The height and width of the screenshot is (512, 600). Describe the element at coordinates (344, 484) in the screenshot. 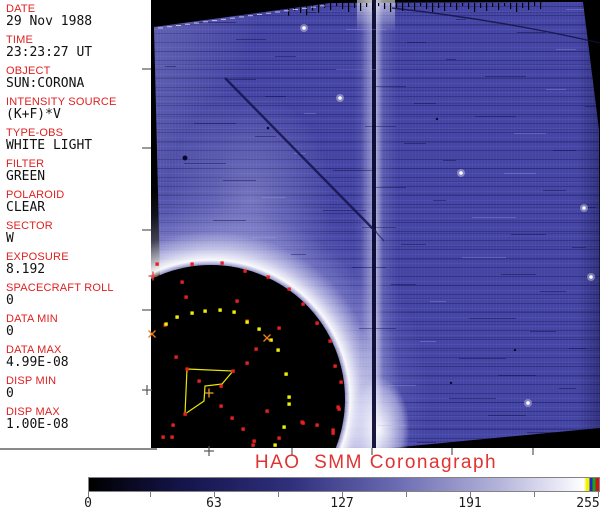

I see `intensity-colorbar` at that location.